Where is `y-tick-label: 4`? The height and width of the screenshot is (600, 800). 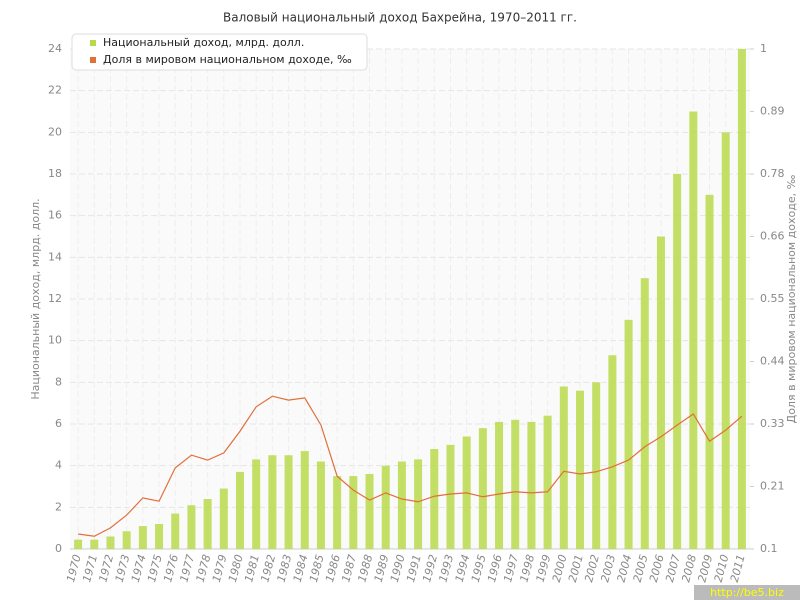
y-tick-label: 4 is located at coordinates (58, 465).